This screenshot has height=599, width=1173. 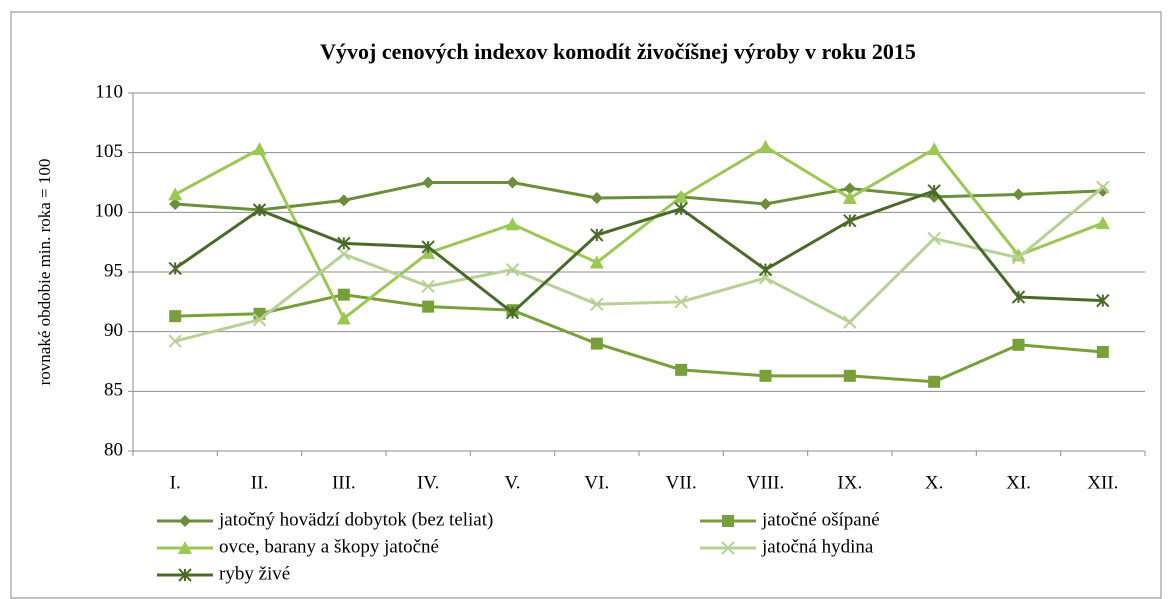 I want to click on legend-label: jatočné ošípané, so click(x=820, y=519).